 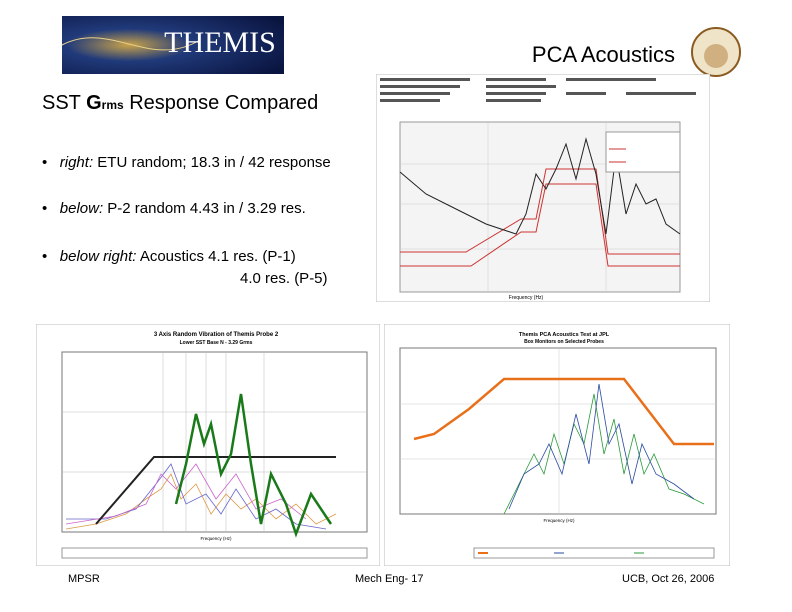 What do you see at coordinates (212, 162) in the screenshot?
I see `bullet-text: ETU random; 18.3 in / 42 response` at bounding box center [212, 162].